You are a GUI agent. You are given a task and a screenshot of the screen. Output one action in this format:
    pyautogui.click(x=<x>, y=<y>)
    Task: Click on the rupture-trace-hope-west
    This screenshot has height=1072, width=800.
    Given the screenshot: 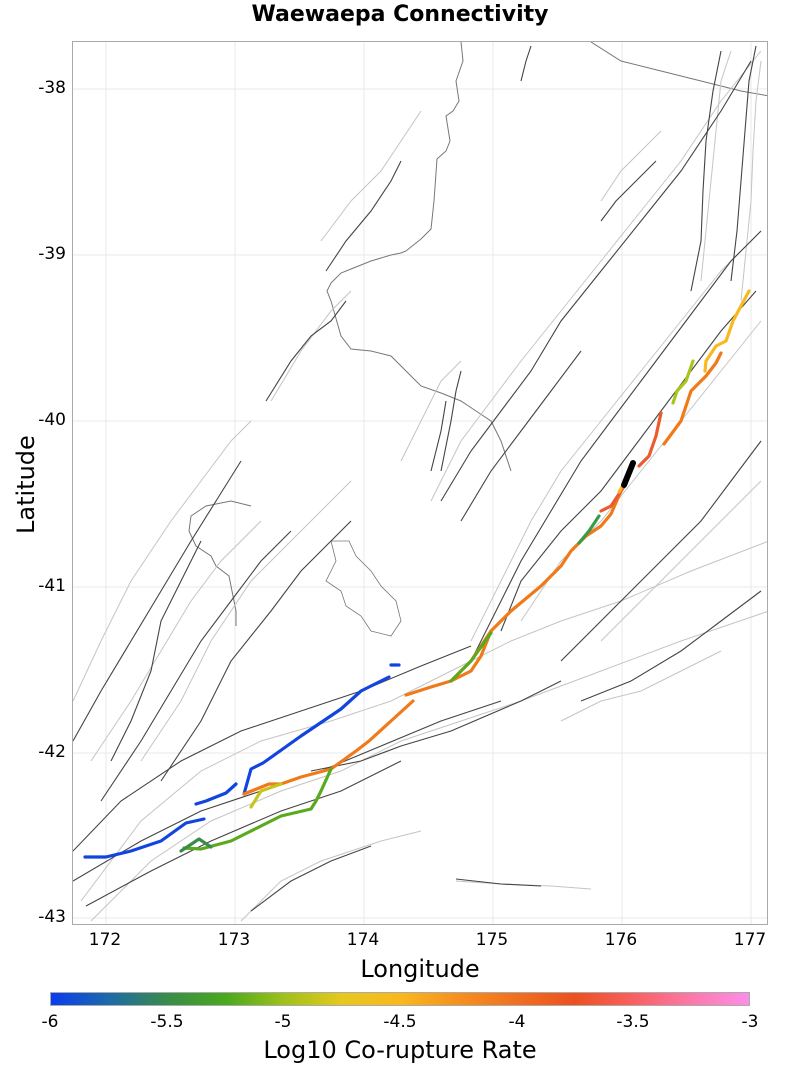 What is the action you would take?
    pyautogui.click(x=196, y=845)
    